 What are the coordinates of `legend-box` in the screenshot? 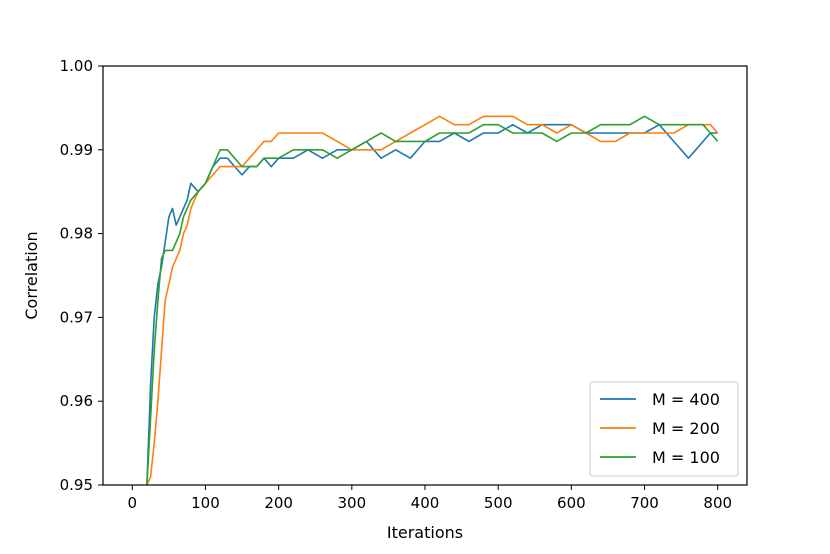 It's located at (664, 429).